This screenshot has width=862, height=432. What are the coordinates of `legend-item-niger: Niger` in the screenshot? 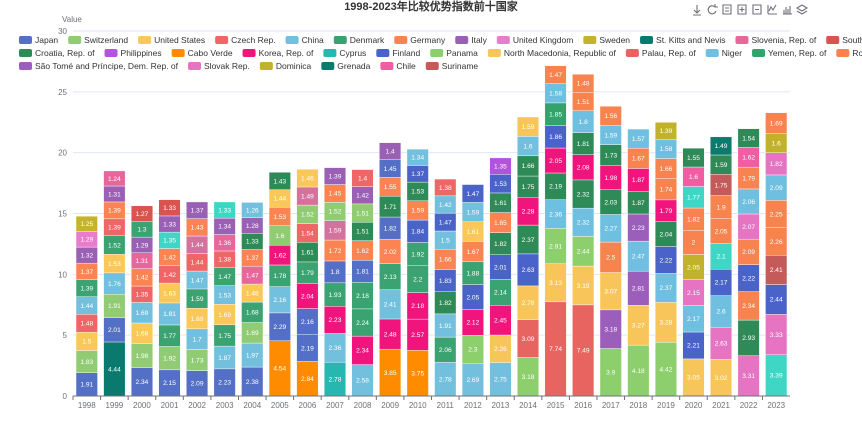 It's located at (723, 53).